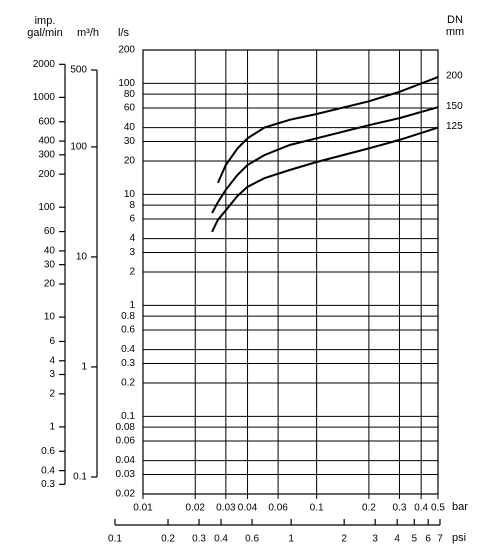  Describe the element at coordinates (128, 416) in the screenshot. I see `y-tick-label: 0.1` at that location.